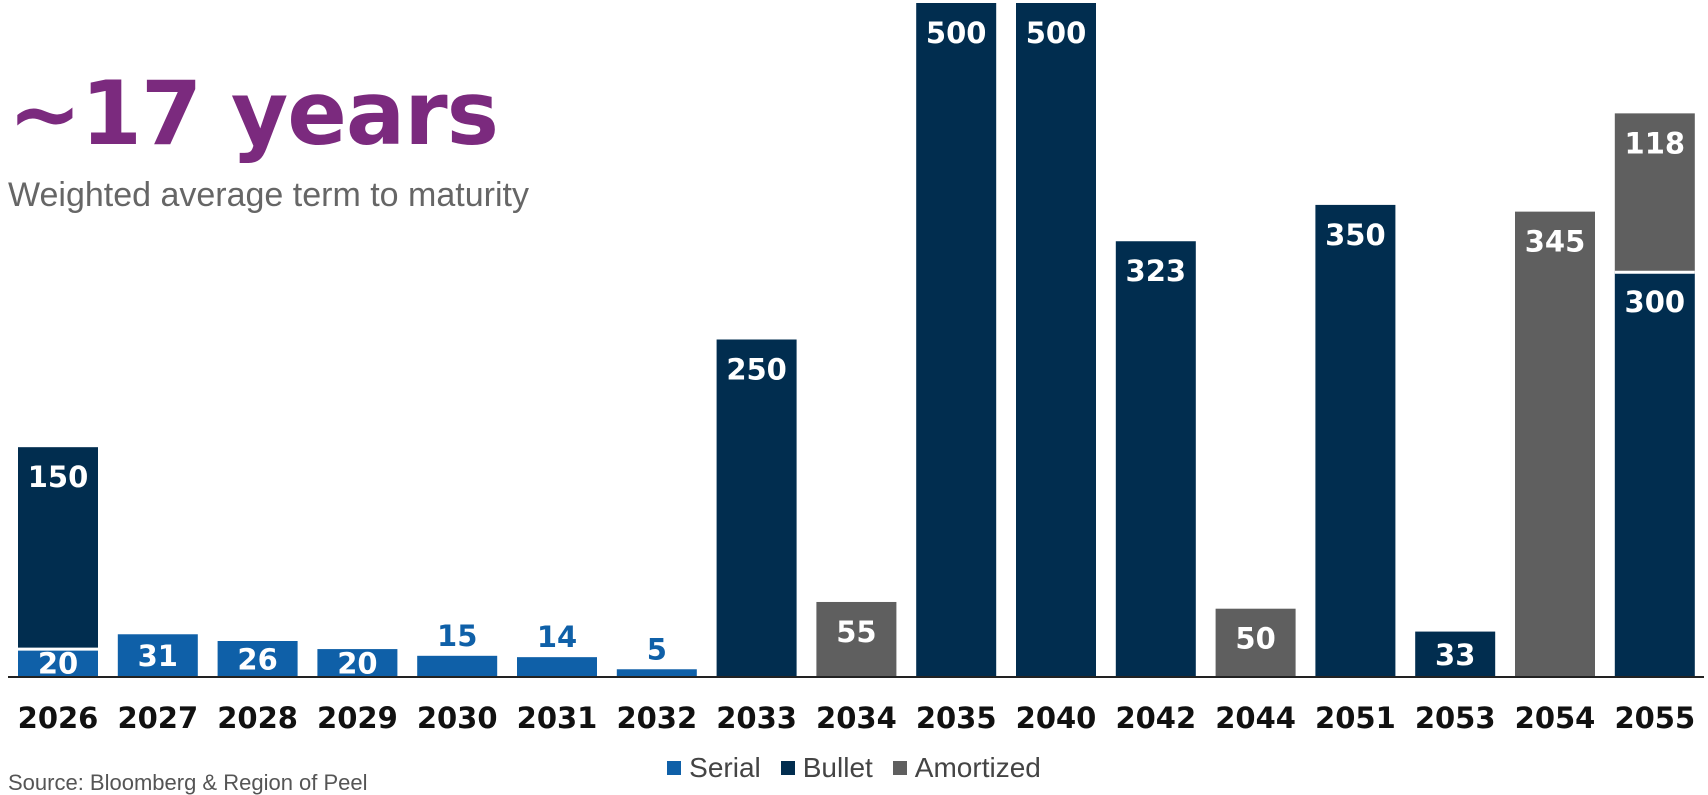  I want to click on bar-amortized-2054, so click(1555, 443).